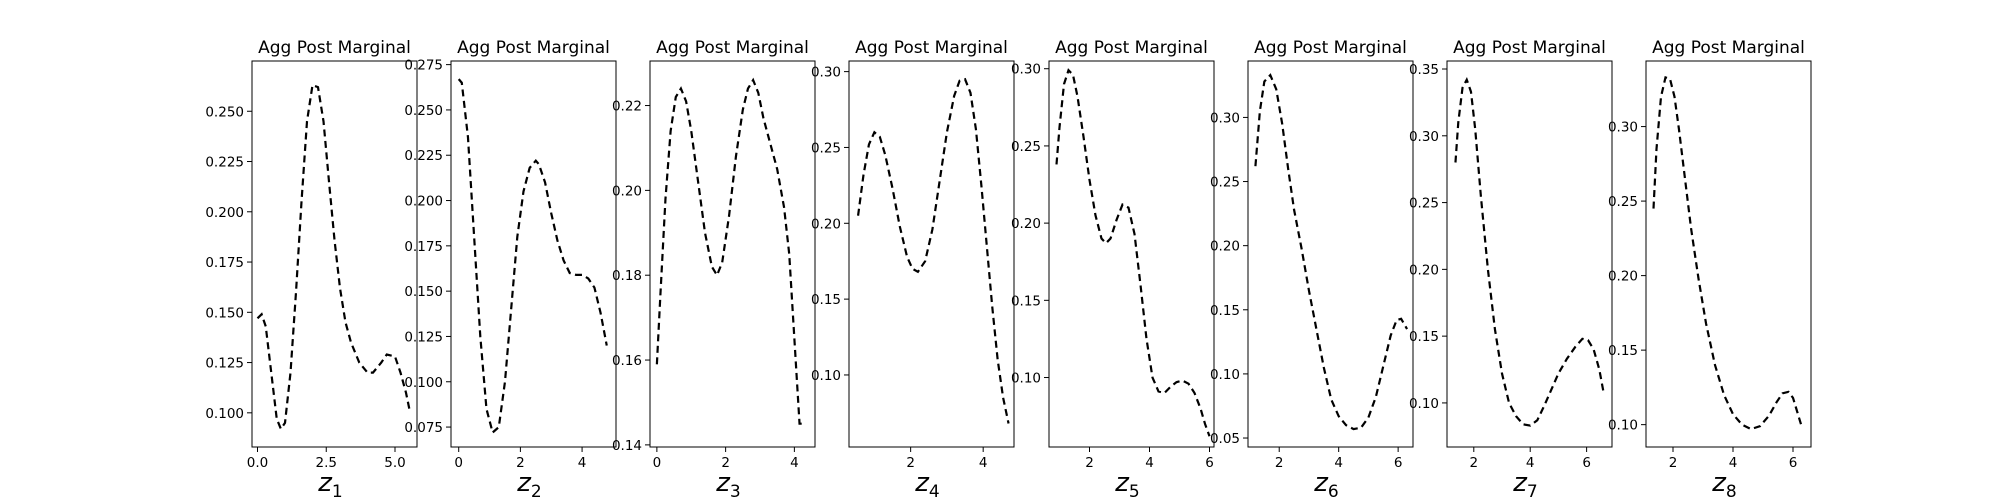  Describe the element at coordinates (224, 414) in the screenshot. I see `y-tick-label: 0.100` at that location.